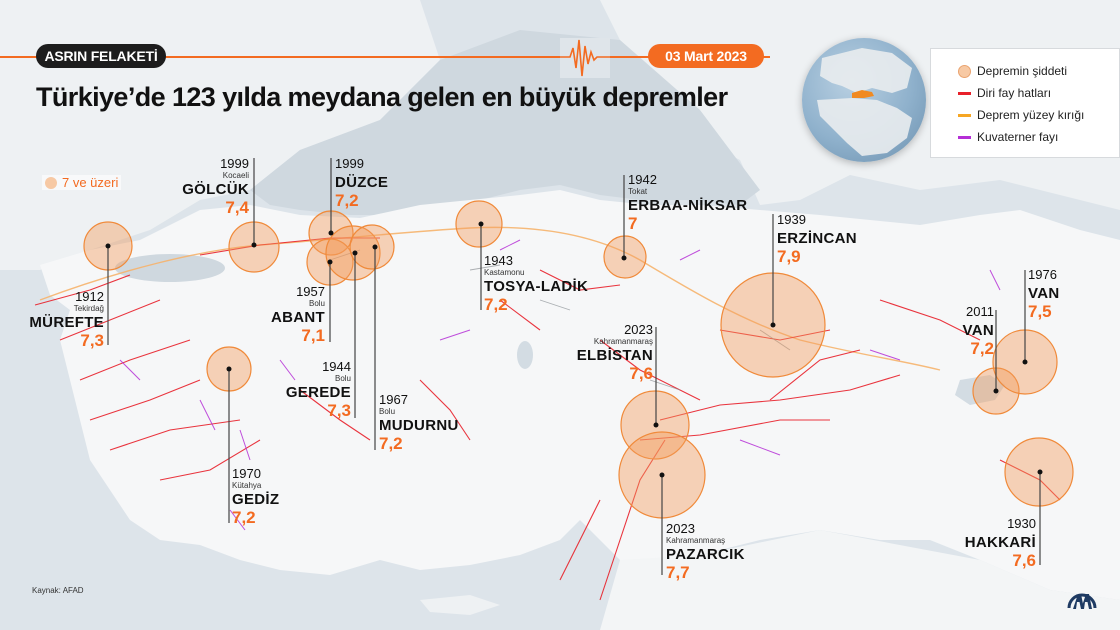 The width and height of the screenshot is (1120, 630). I want to click on quake-name: MÜREFTE, so click(66, 322).